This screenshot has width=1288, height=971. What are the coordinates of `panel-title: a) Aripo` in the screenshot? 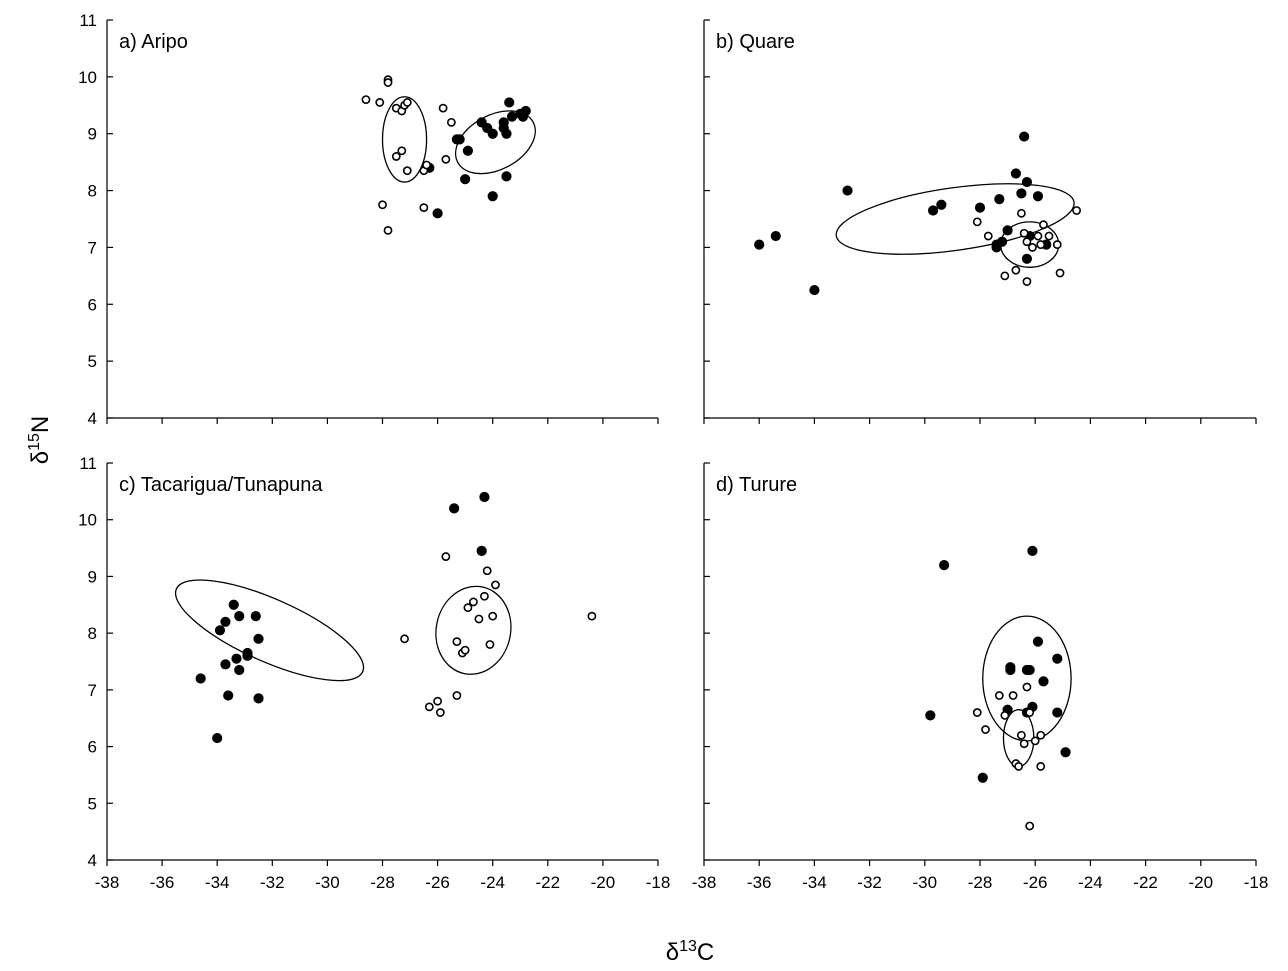 It's located at (153, 42).